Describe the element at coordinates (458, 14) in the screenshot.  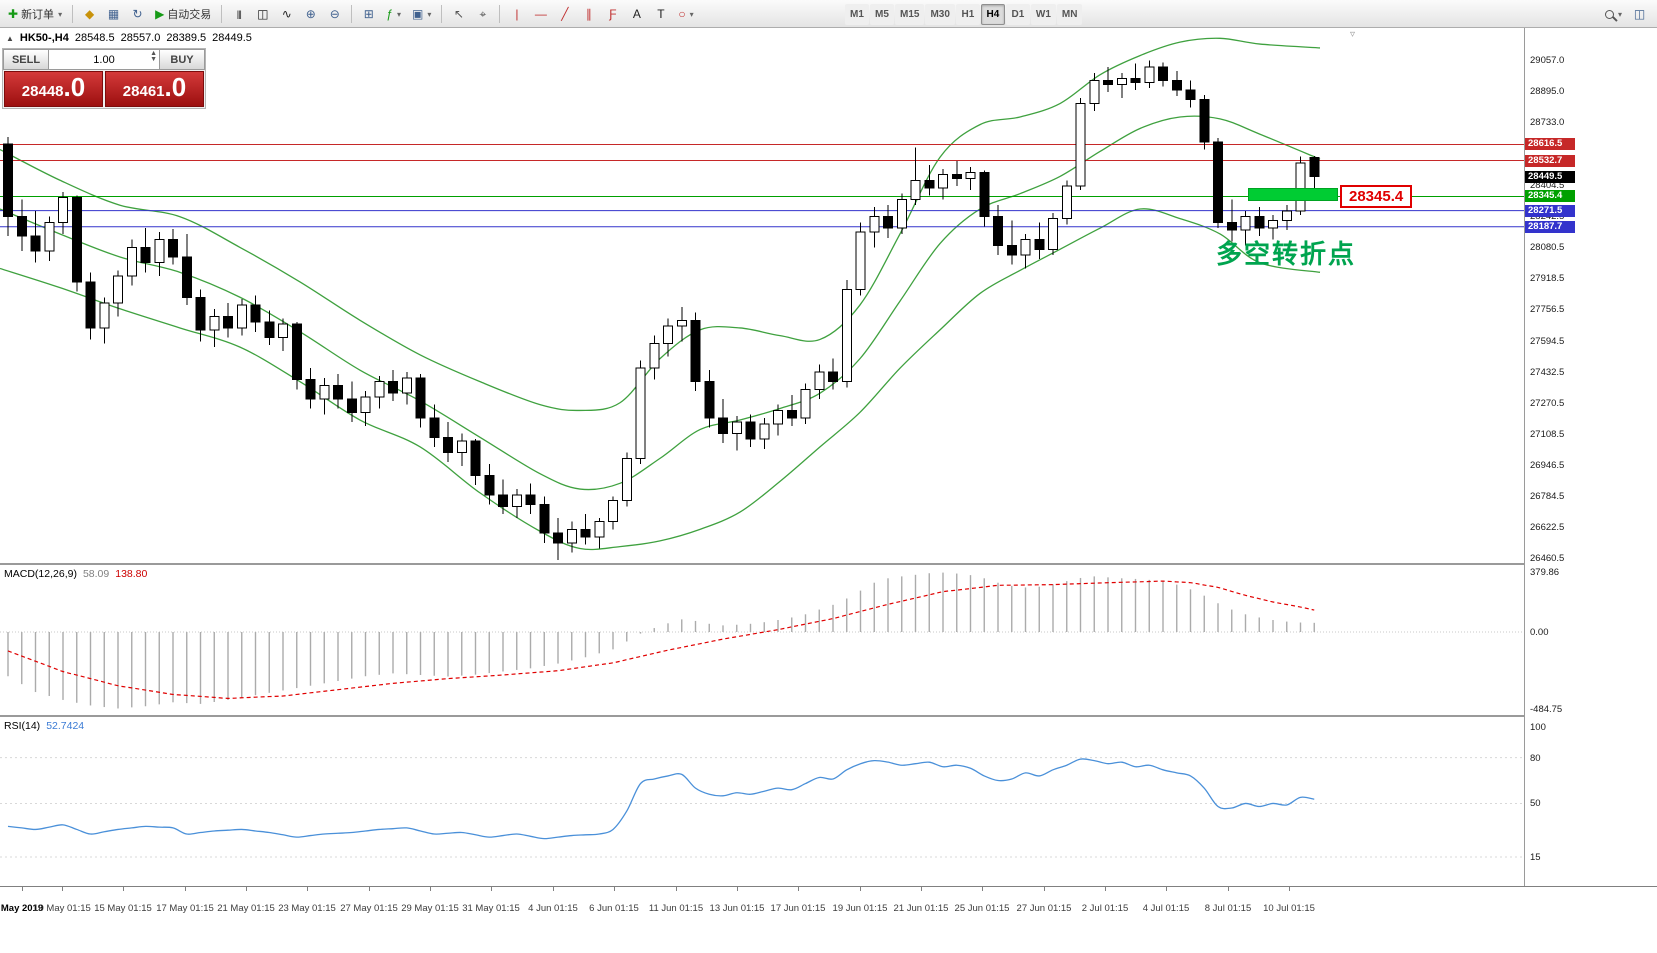
I see `cursor-button: ↖` at that location.